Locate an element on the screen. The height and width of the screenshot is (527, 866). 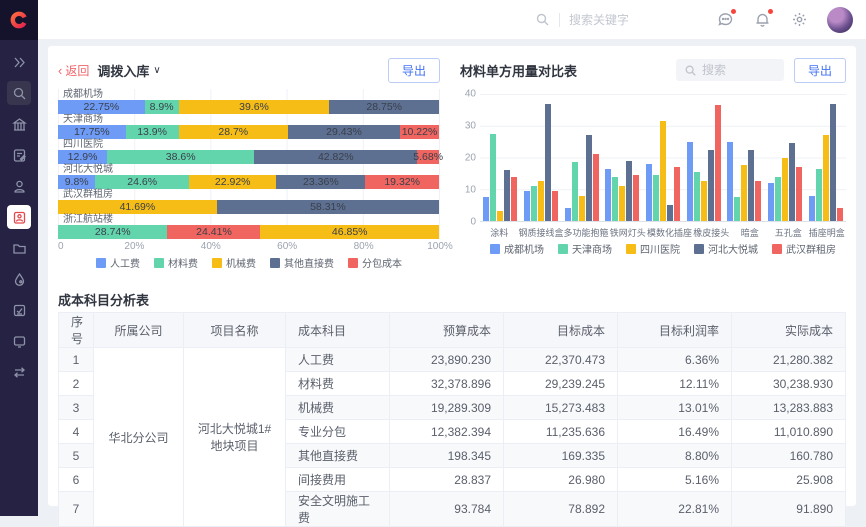
table-row: 6 间接费用 28.837 26.980 5.16% 25.908 is located at coordinates (452, 479).